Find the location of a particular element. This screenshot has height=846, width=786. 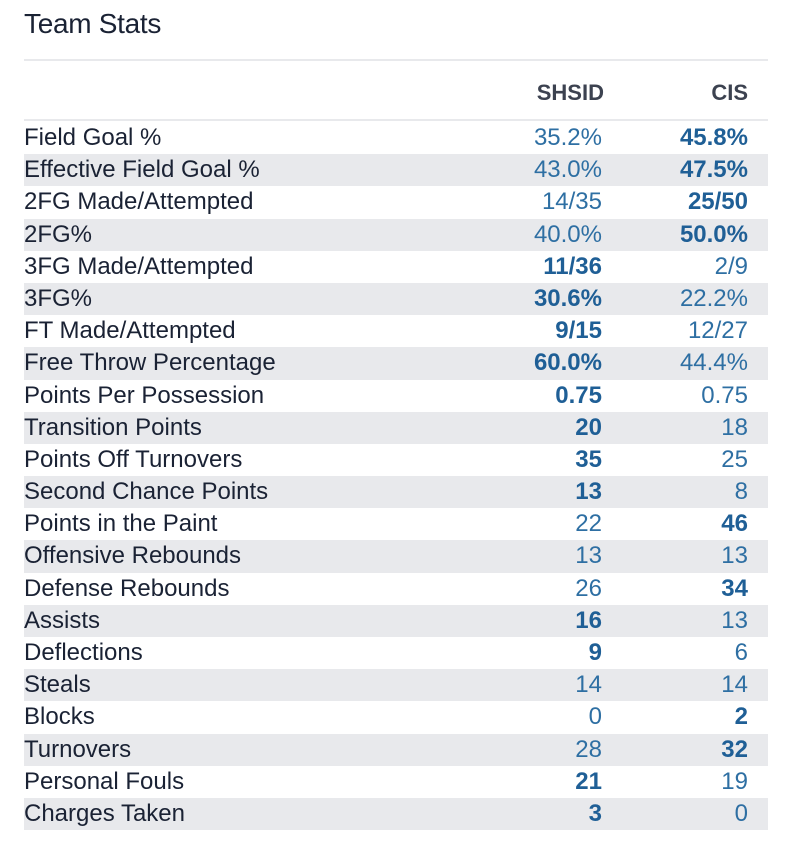

table-row: Effective Field Goal % 43.0% 47.5% is located at coordinates (396, 170).